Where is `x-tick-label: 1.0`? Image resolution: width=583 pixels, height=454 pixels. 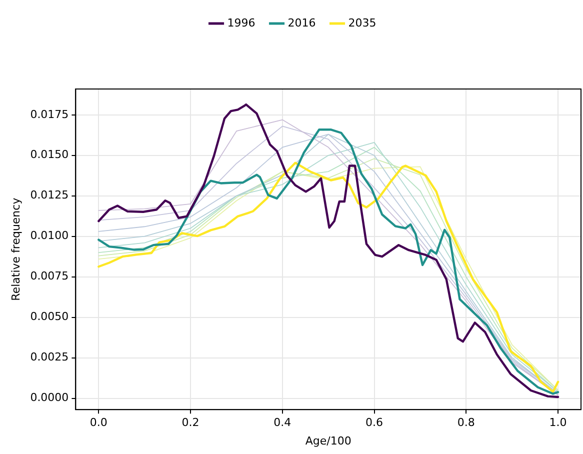 x-tick-label: 1.0 is located at coordinates (558, 423).